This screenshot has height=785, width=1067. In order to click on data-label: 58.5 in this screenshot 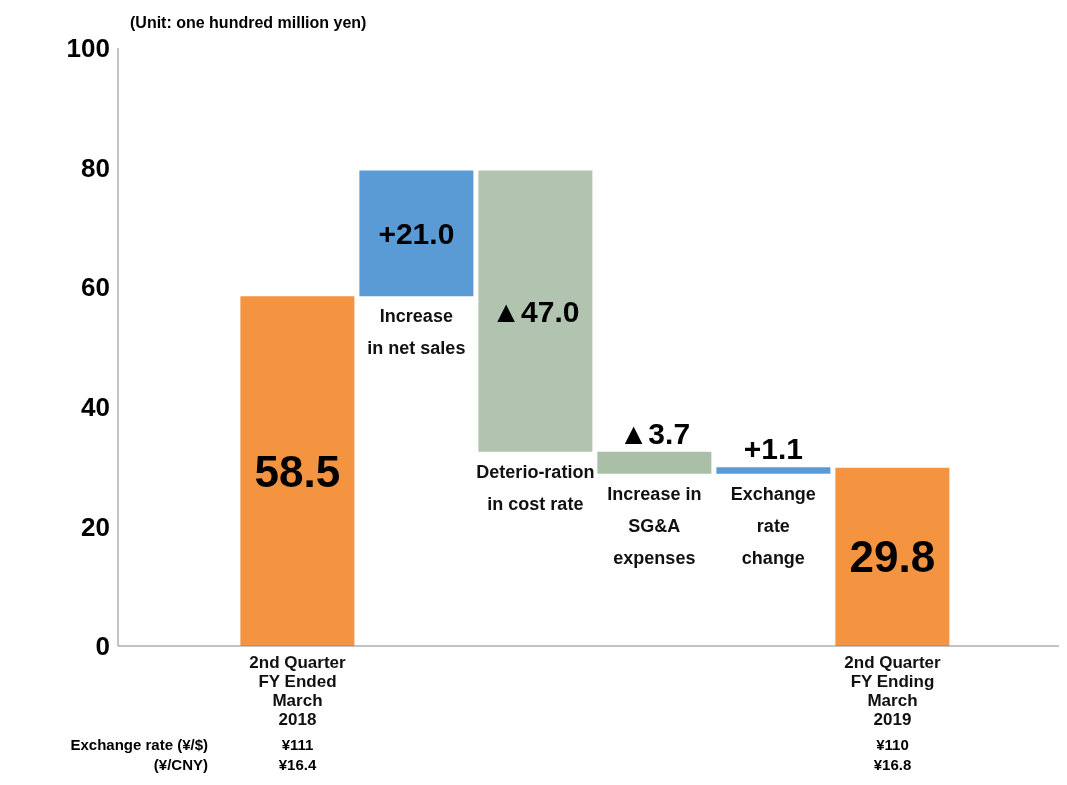, I will do `click(297, 471)`.